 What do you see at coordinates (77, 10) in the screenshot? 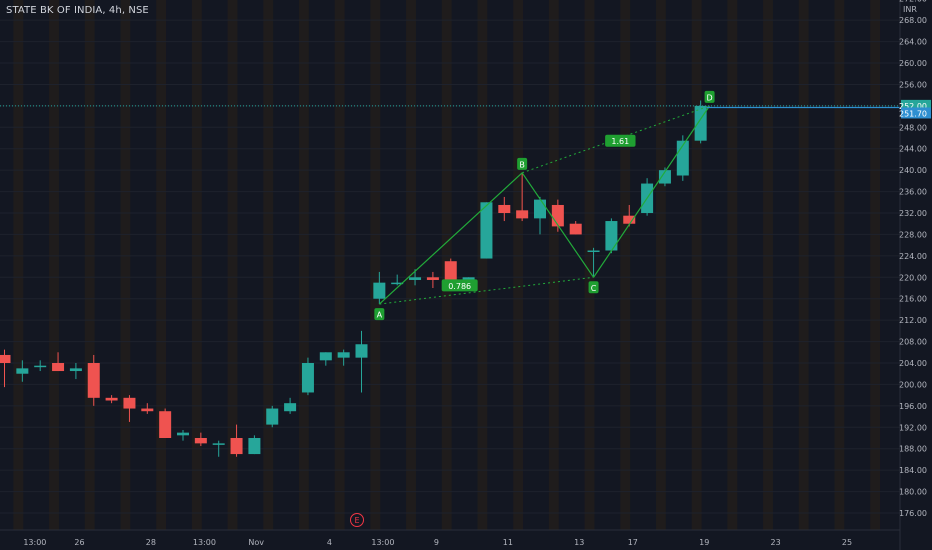
I see `symbol-title: STATE BK OF INDIA, 4h, NSE` at bounding box center [77, 10].